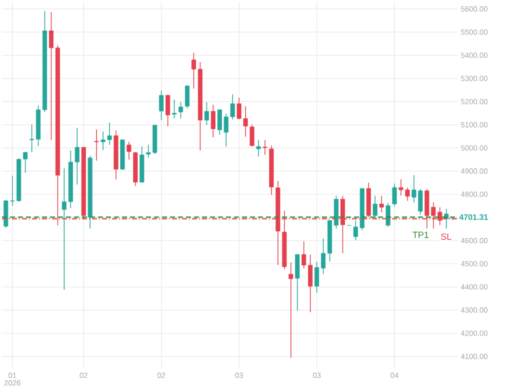 The image size is (520, 390). What do you see at coordinates (473, 217) in the screenshot?
I see `ref-line-label: 4701.31` at bounding box center [473, 217].